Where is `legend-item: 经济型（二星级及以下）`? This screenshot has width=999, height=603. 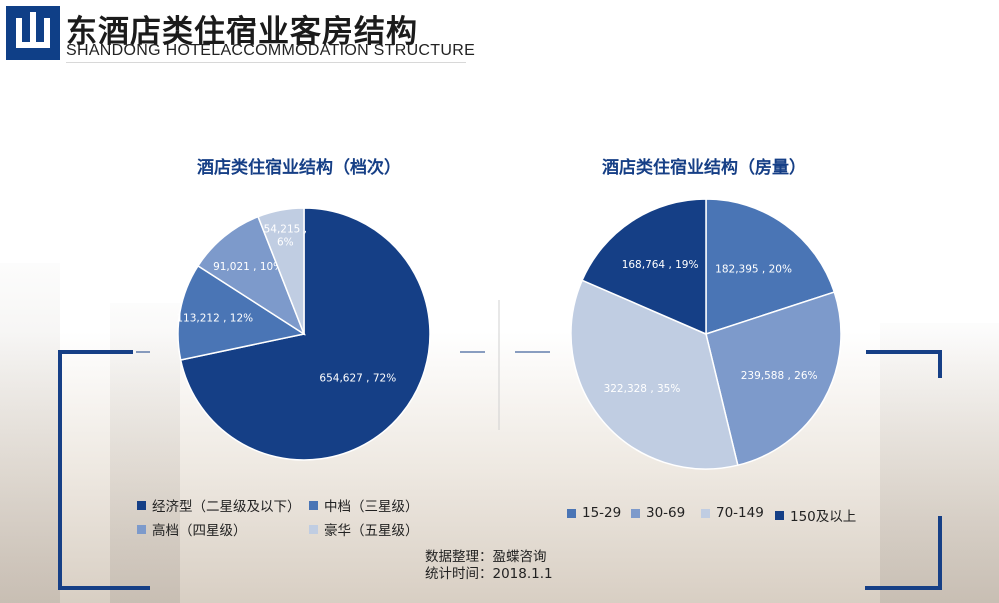 legend-item: 经济型（二星级及以下） is located at coordinates (219, 505).